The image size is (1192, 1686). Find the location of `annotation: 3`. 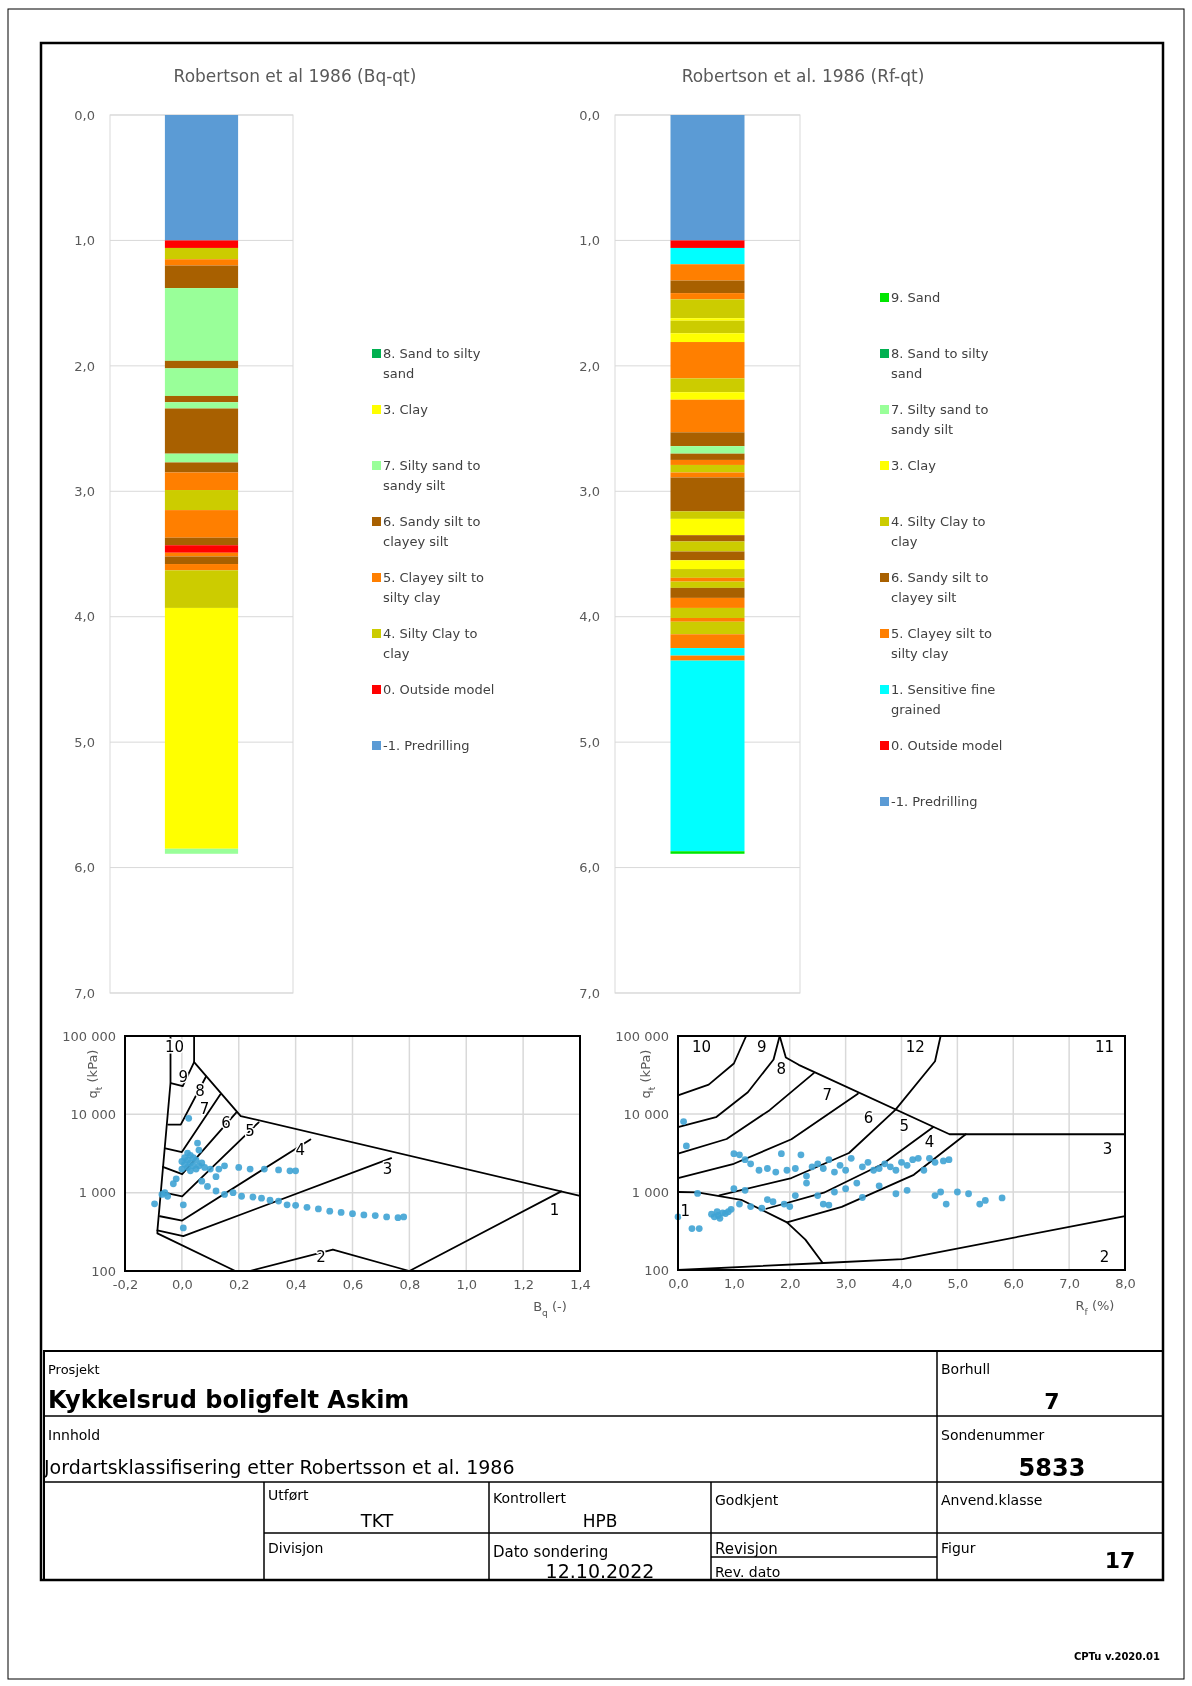

annotation: 3 is located at coordinates (387, 1168).